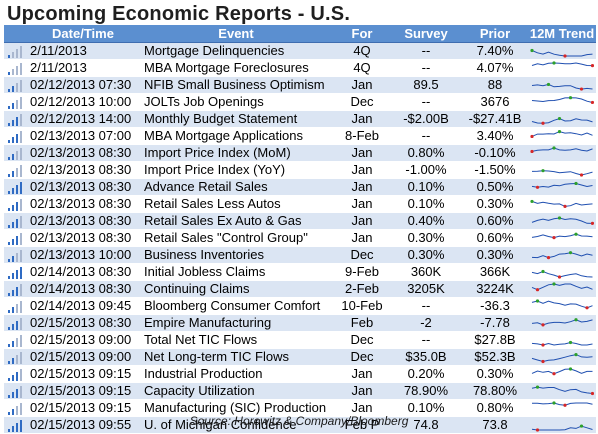 The height and width of the screenshot is (434, 598). Describe the element at coordinates (83, 306) in the screenshot. I see `cell-datetime: 02/14/2013 09:45` at that location.